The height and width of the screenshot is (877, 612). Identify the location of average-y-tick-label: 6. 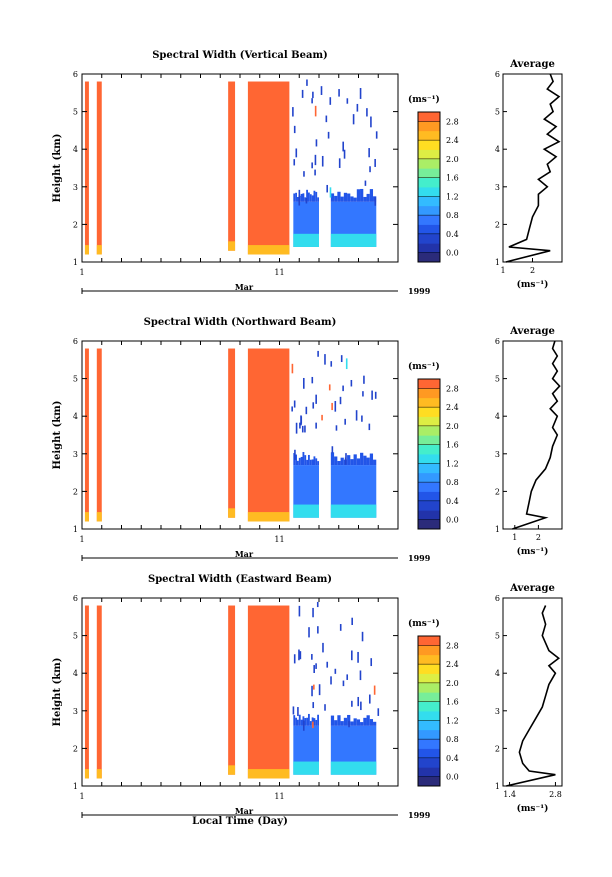
(497, 74).